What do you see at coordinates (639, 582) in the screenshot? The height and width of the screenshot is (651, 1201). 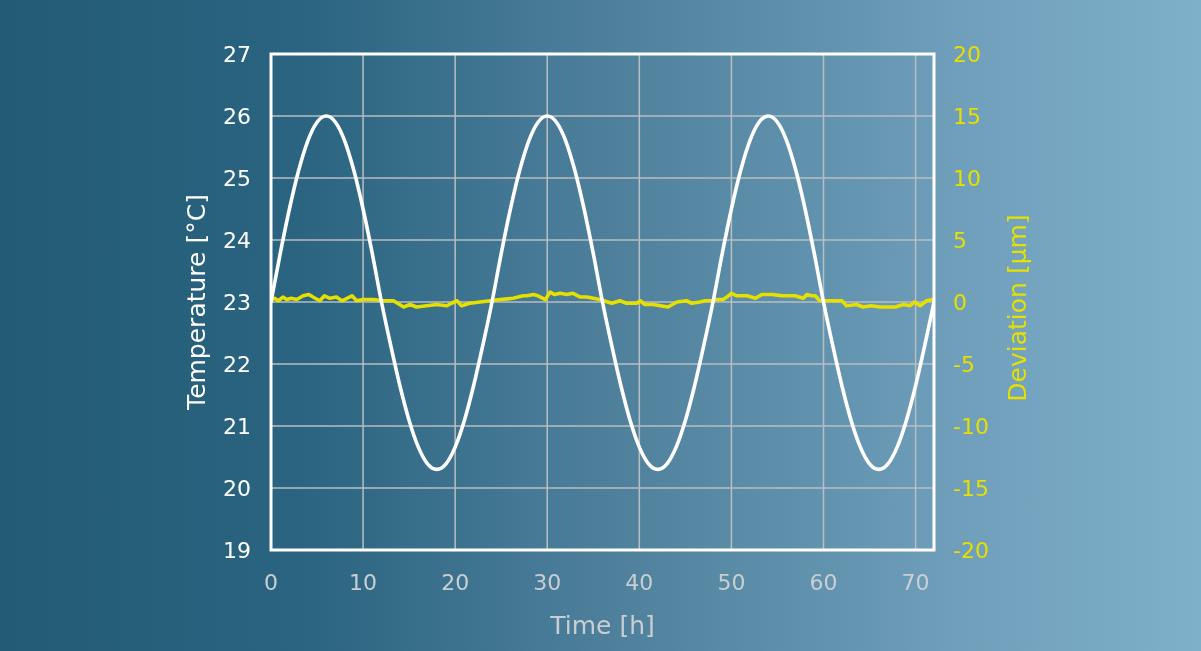 I see `x-tick-label: 40` at bounding box center [639, 582].